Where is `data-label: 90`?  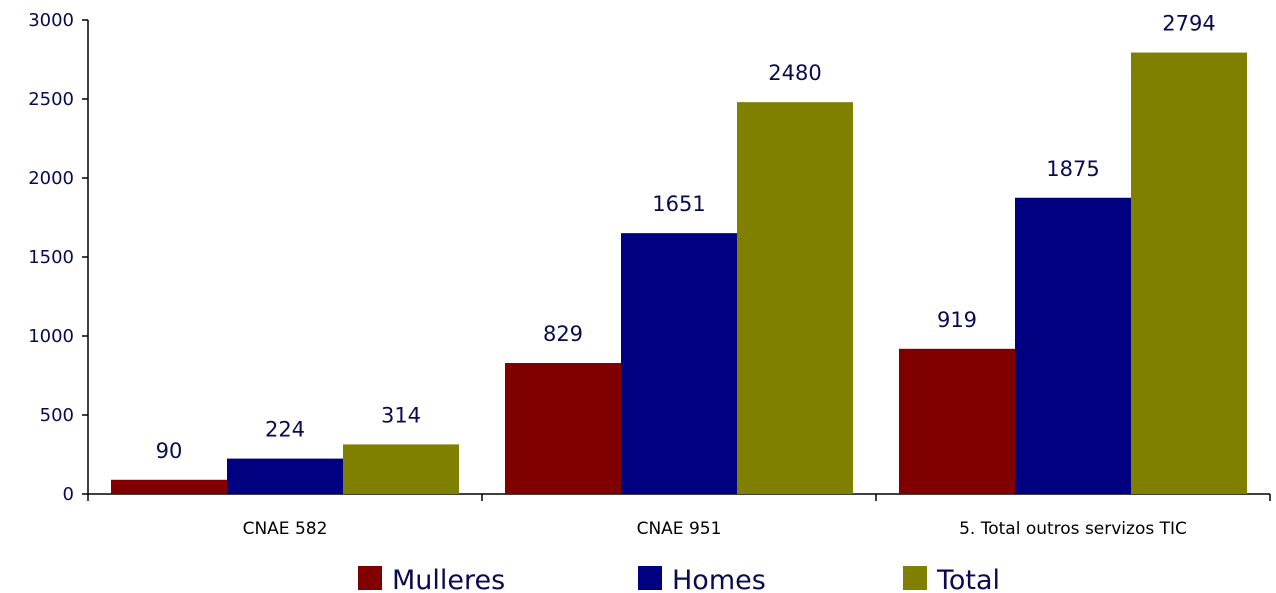
data-label: 90 is located at coordinates (169, 451).